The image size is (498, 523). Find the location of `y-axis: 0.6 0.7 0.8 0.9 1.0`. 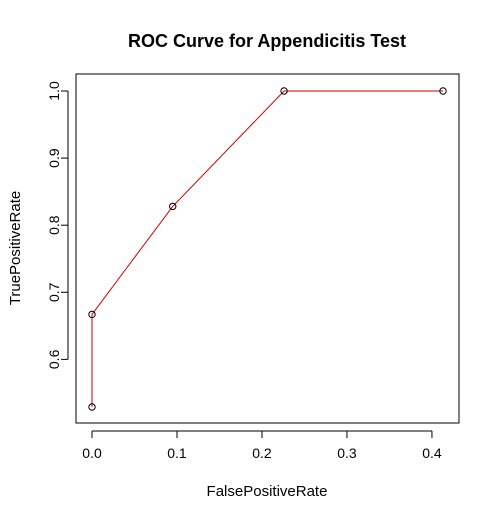

y-axis: 0.6 0.7 0.8 0.9 1.0 is located at coordinates (57, 225).